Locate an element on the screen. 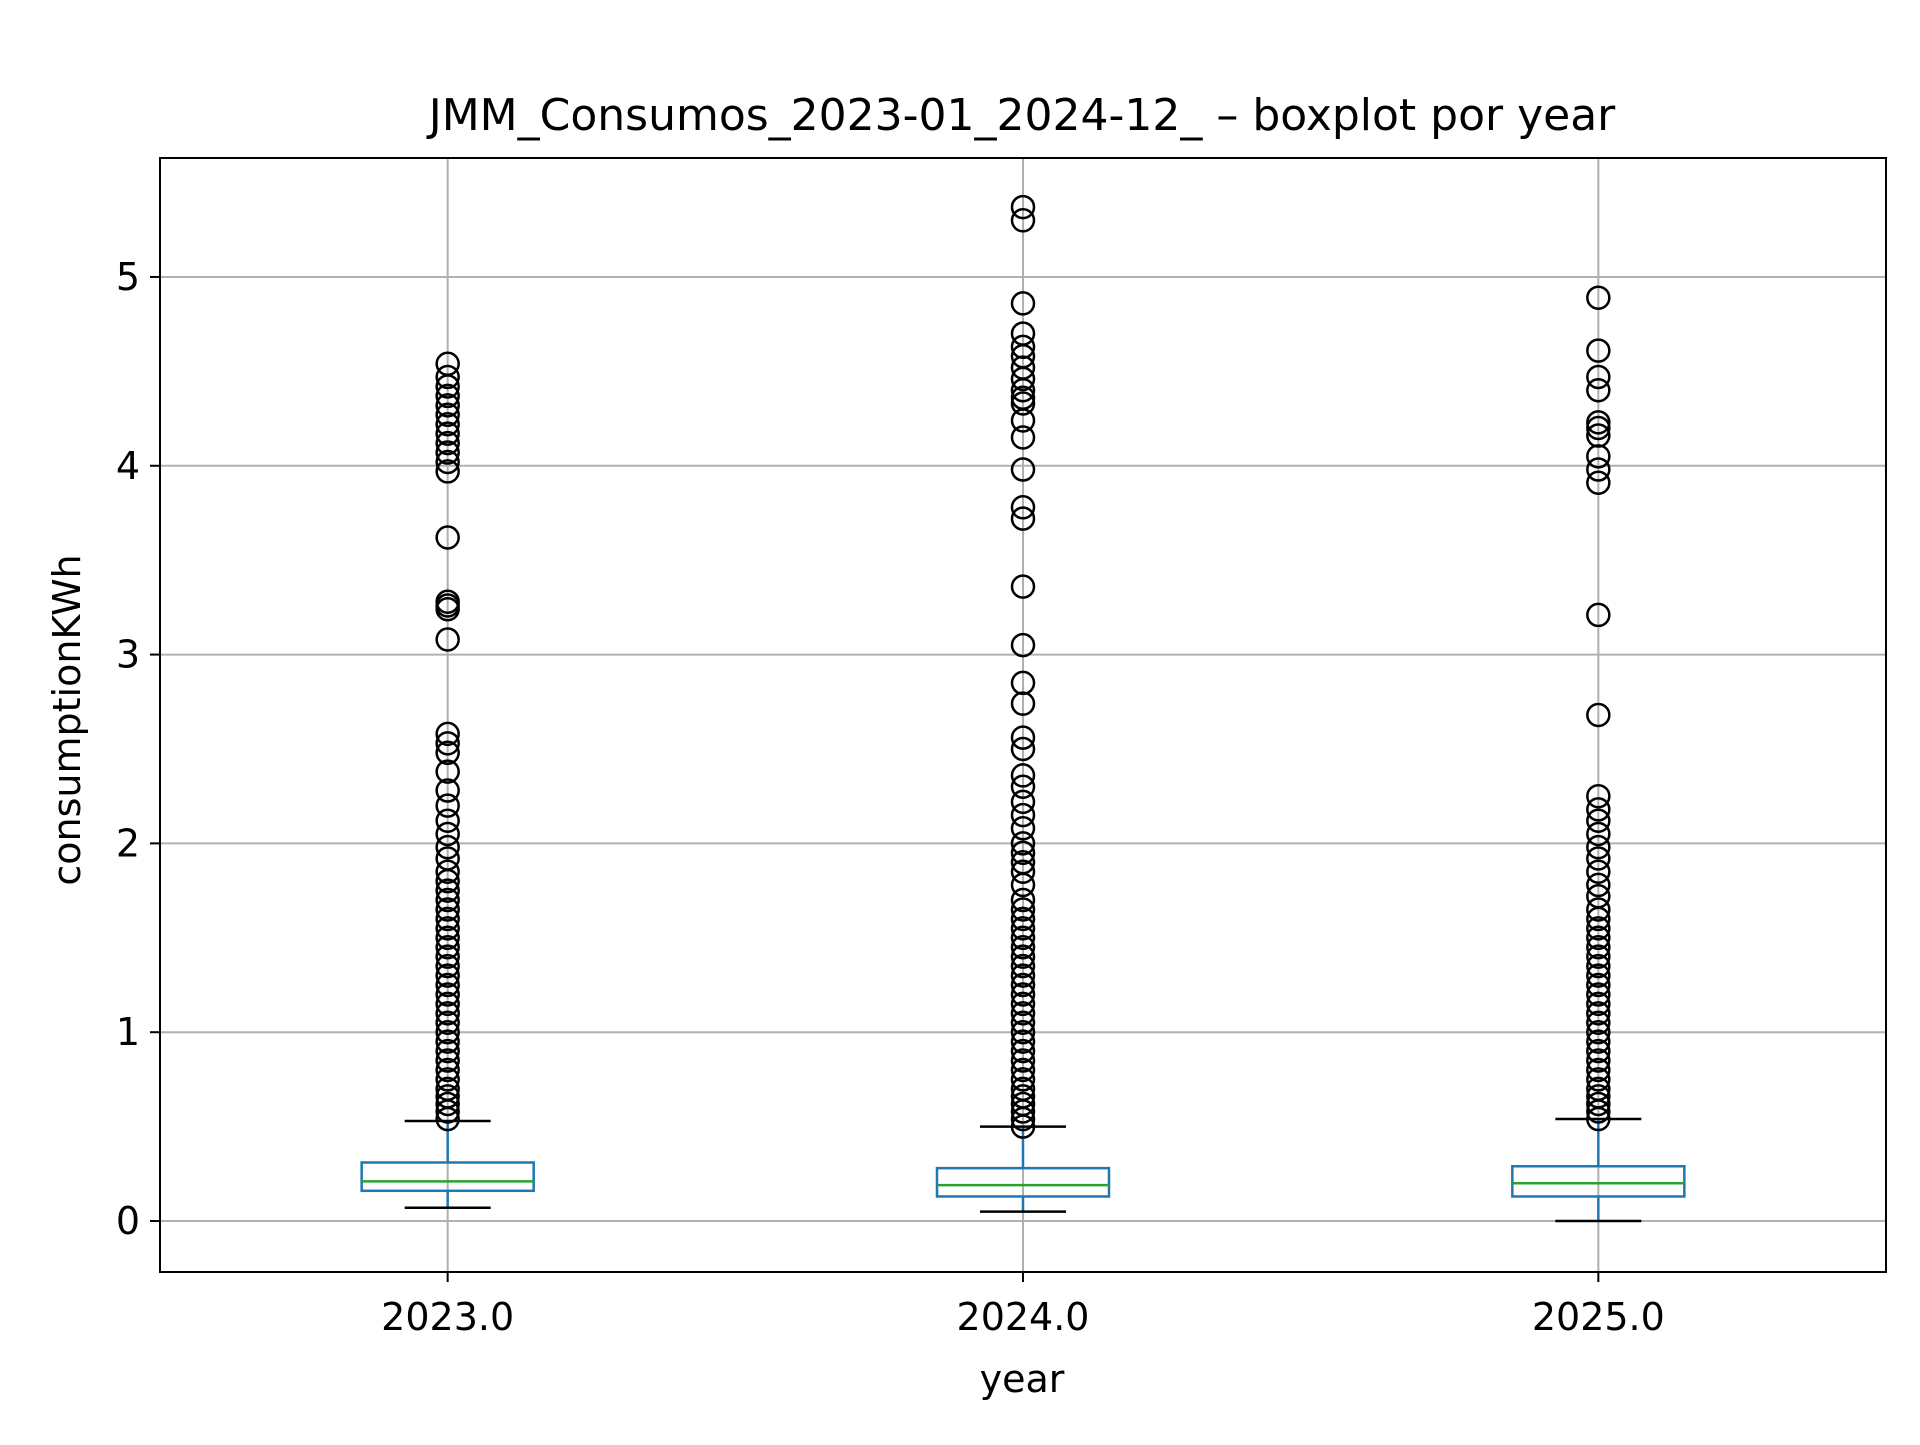 Image resolution: width=1920 pixels, height=1445 pixels. y-tick-label: 1 is located at coordinates (128, 1032).